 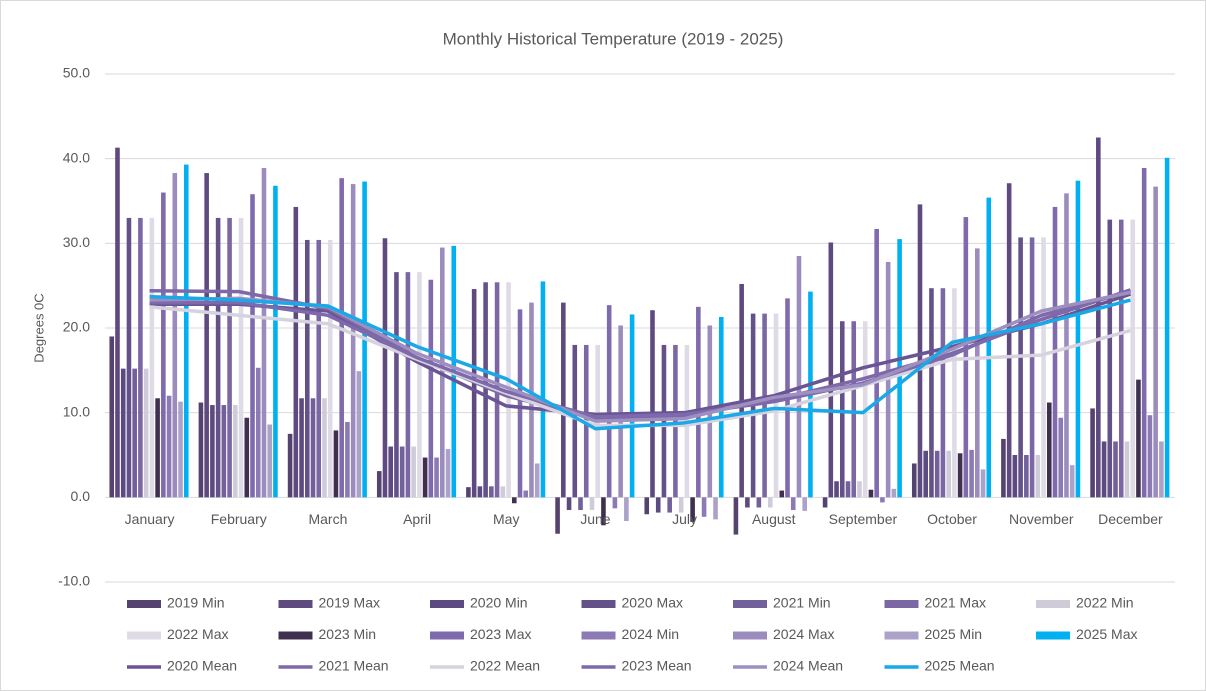 What do you see at coordinates (327, 519) in the screenshot?
I see `x-tick-label: March` at bounding box center [327, 519].